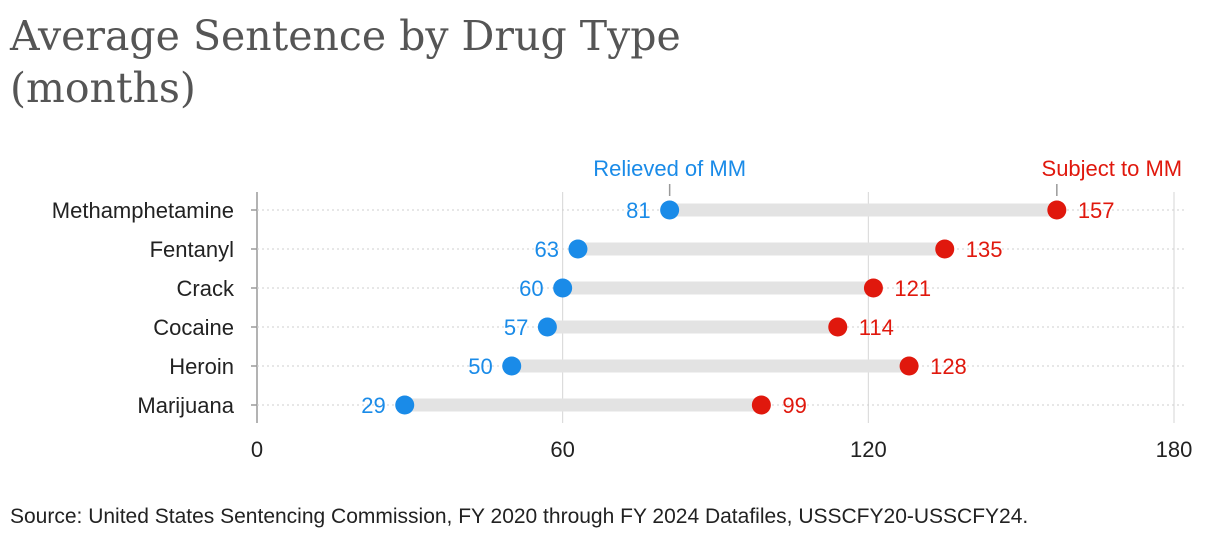  Describe the element at coordinates (201, 366) in the screenshot. I see `category-label: Heroin` at that location.